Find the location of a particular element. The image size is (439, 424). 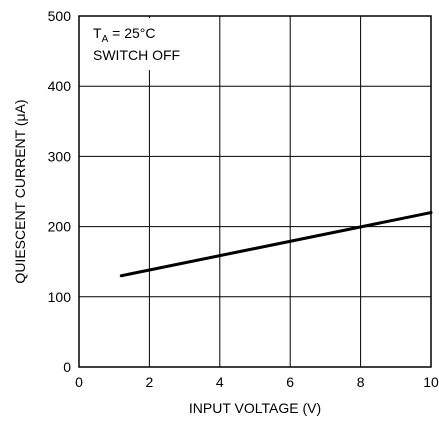

x-tick-label: 10 is located at coordinates (431, 382).